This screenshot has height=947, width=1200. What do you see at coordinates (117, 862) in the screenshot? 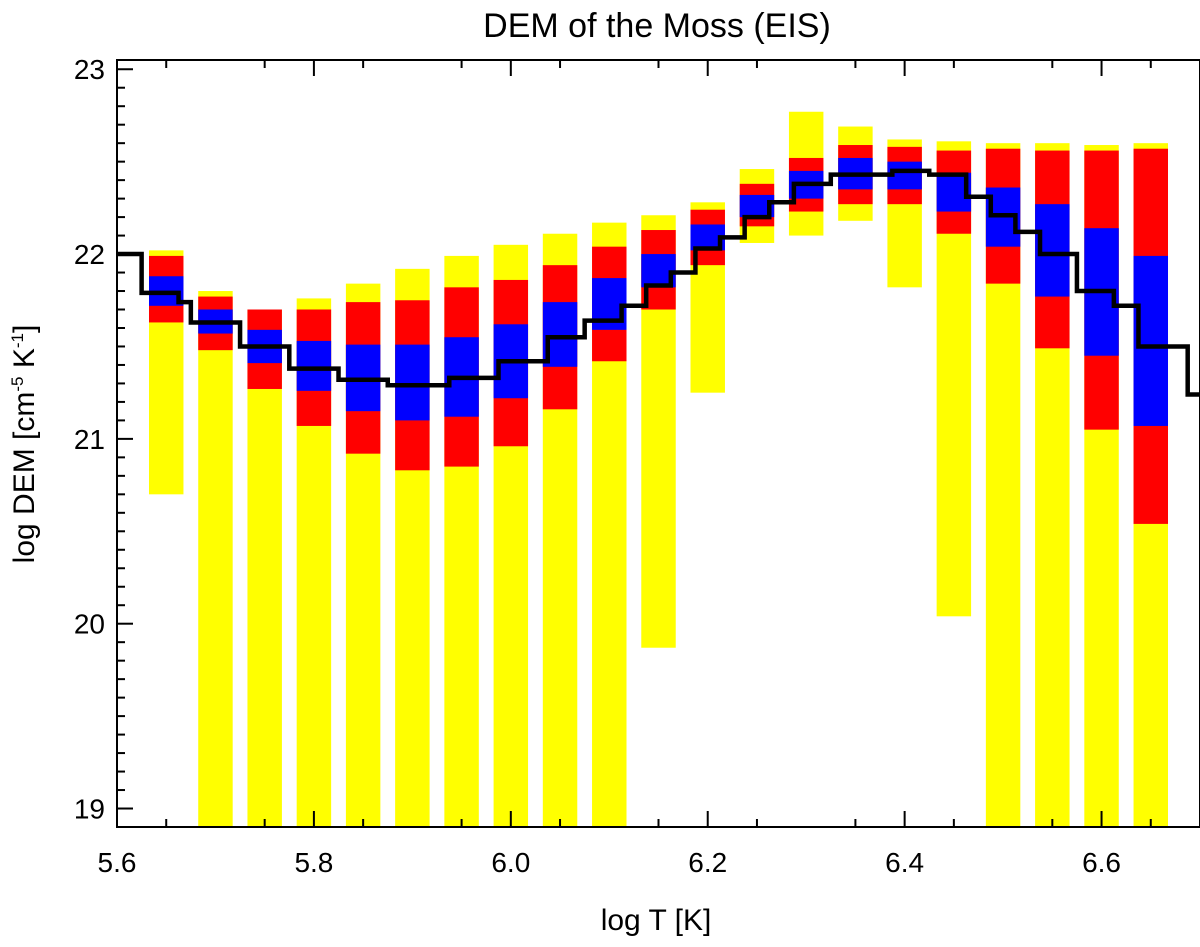
I see `x-tick-label-0: 5.6` at bounding box center [117, 862].